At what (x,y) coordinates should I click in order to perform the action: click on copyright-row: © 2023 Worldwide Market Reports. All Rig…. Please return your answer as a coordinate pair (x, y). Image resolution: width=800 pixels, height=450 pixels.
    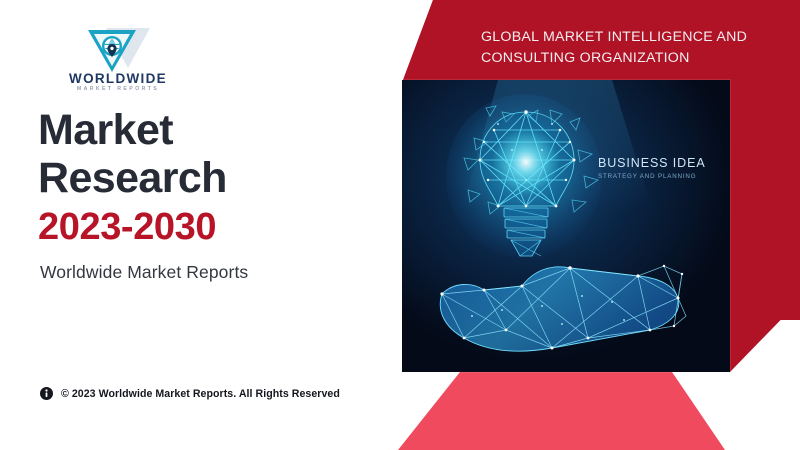
    Looking at the image, I should click on (190, 393).